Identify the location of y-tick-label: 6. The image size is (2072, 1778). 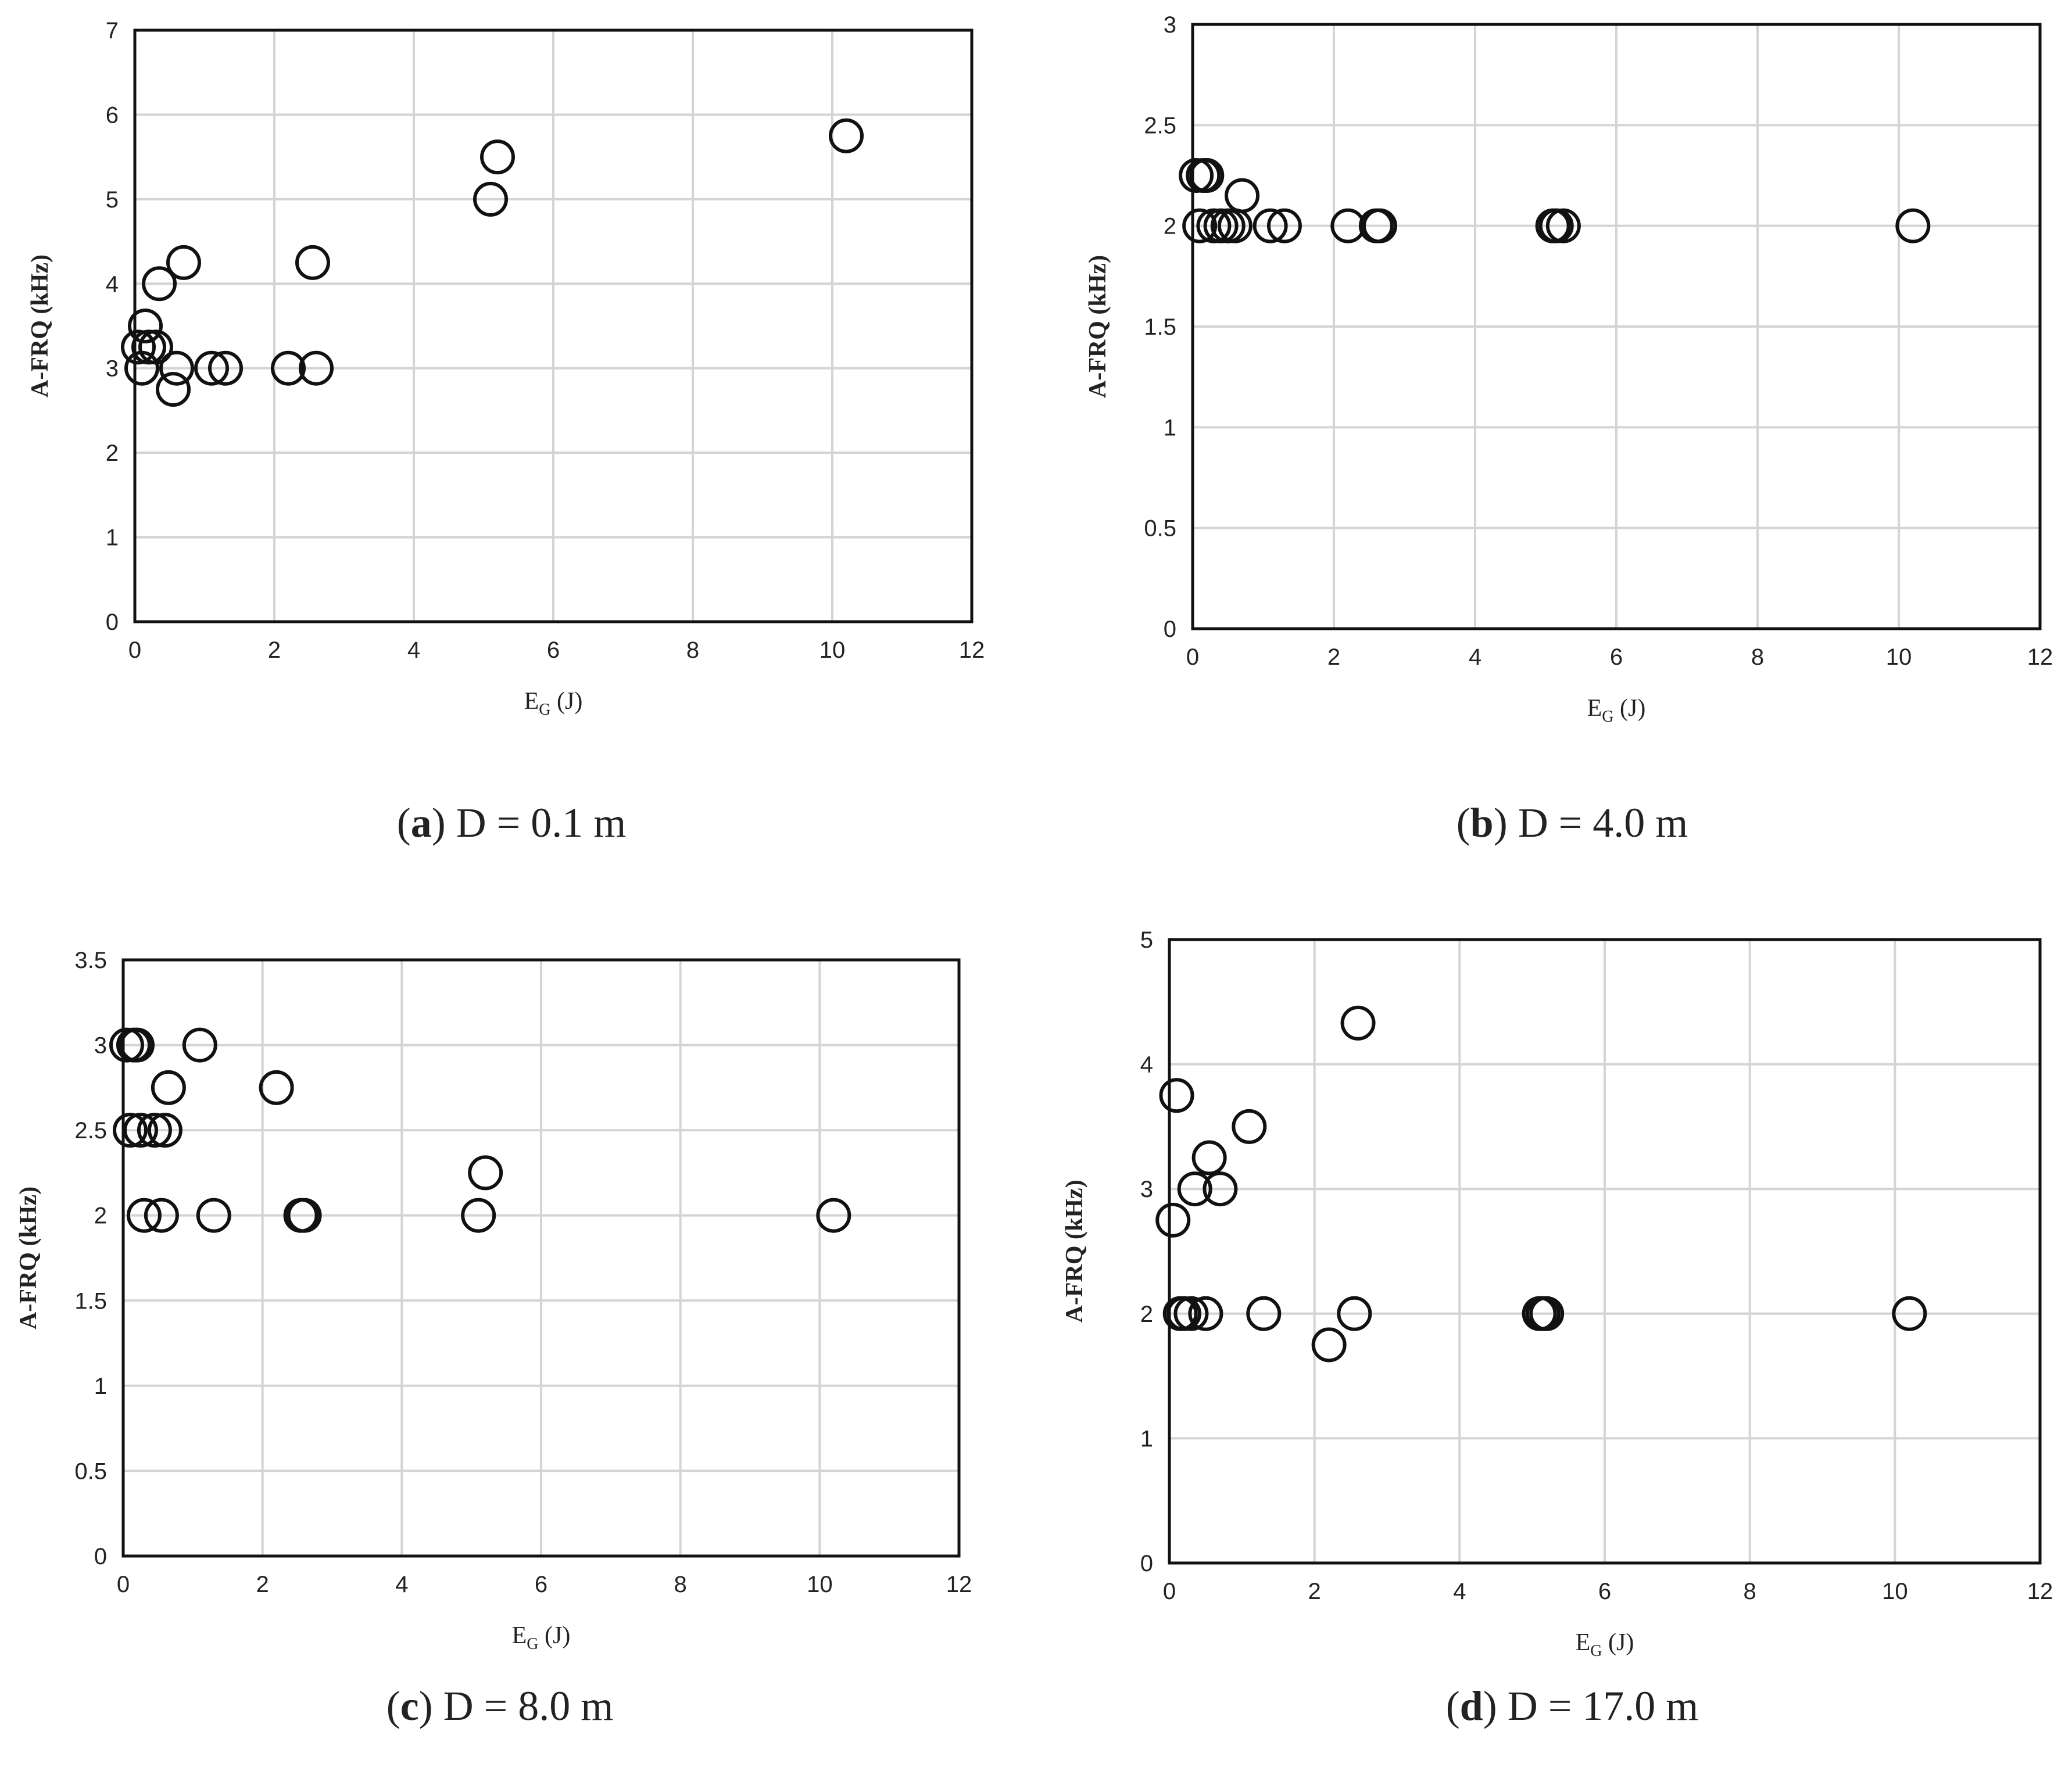
(113, 115).